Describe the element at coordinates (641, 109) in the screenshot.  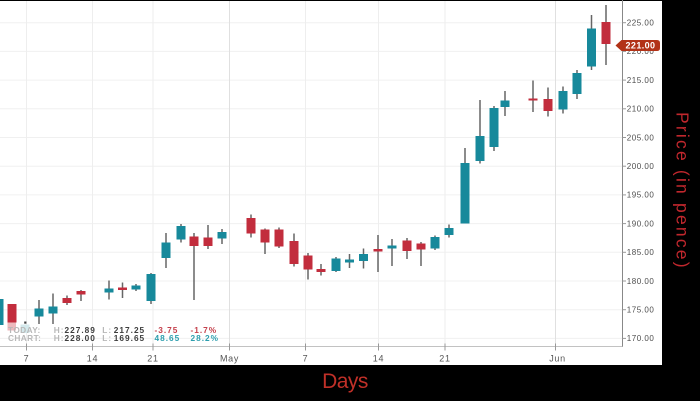
I see `svg-text: 210.00` at that location.